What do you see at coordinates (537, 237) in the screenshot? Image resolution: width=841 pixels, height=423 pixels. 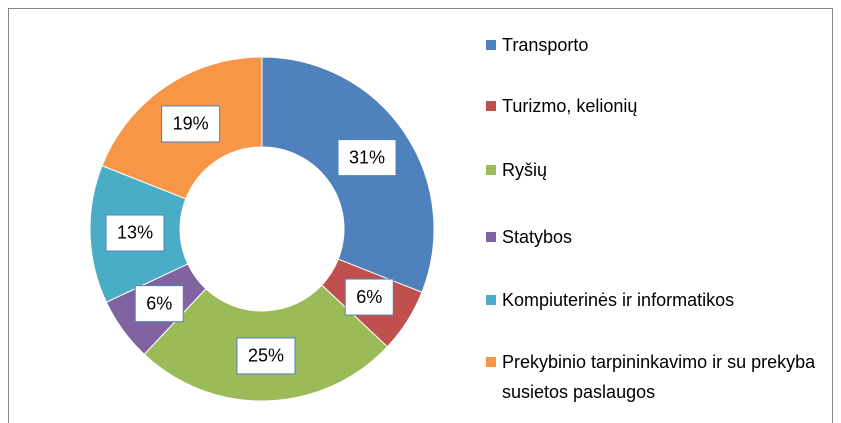 I see `legend-label: Statybos` at bounding box center [537, 237].